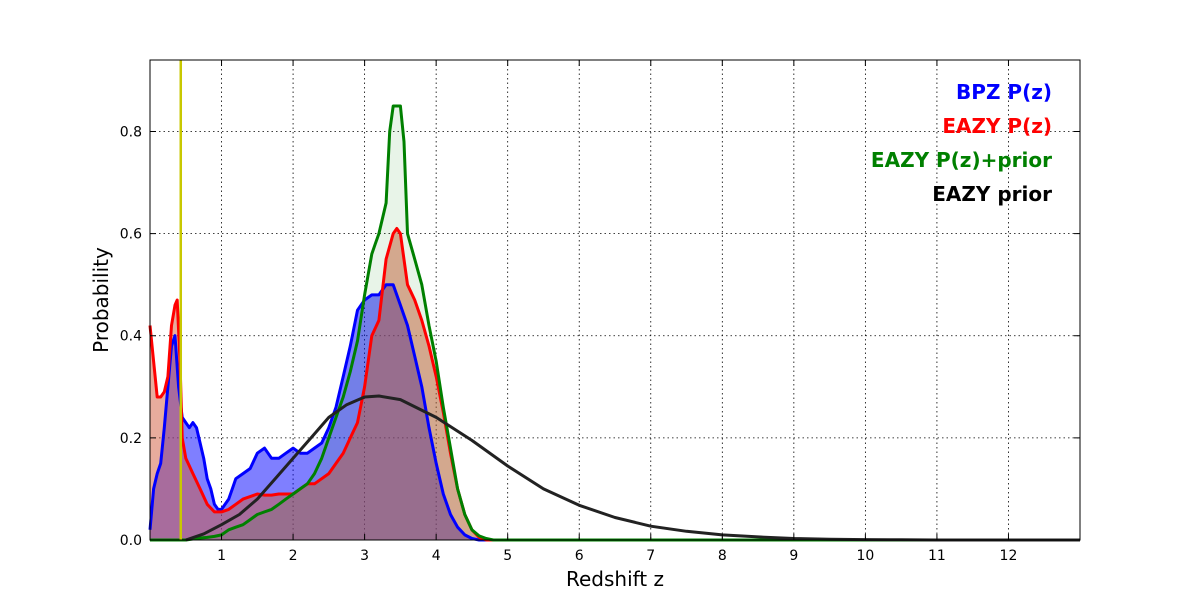 The height and width of the screenshot is (600, 1200). What do you see at coordinates (131, 541) in the screenshot?
I see `y-tick-label: 0.0` at bounding box center [131, 541].